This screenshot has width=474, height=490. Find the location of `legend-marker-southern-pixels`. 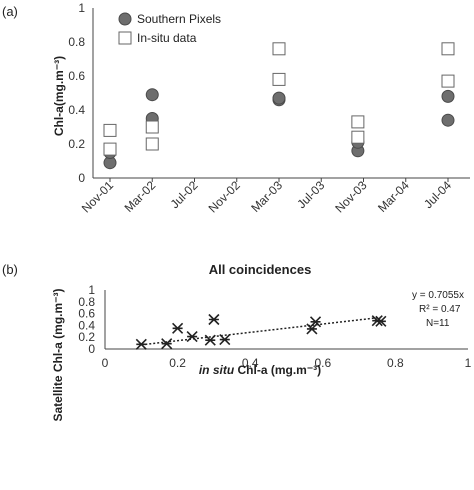

legend-marker-southern-pixels is located at coordinates (125, 19).